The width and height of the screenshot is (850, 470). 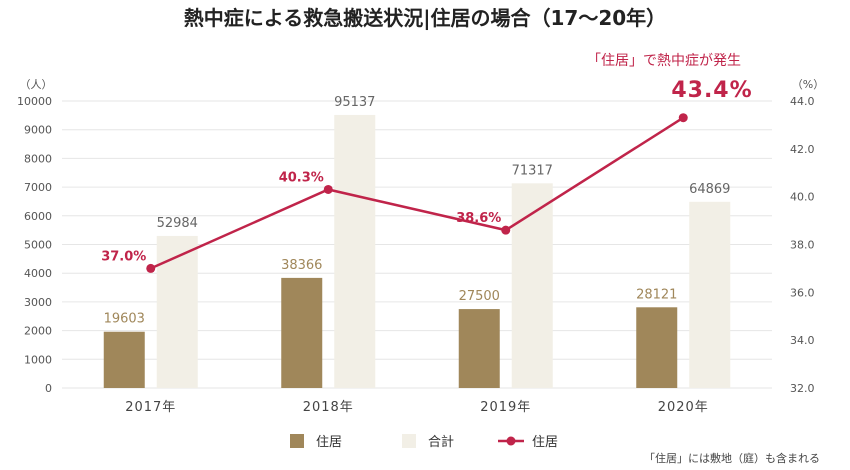 I want to click on left-tick-label: 2000, so click(x=38, y=331).